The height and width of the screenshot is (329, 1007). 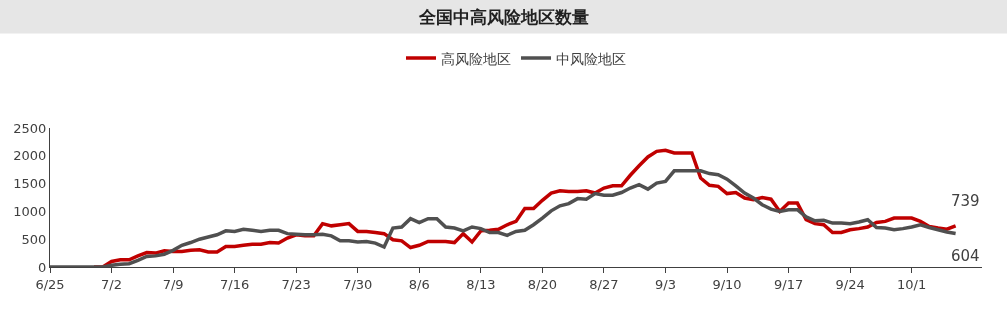 I want to click on x-tick-label: 9/3, so click(x=665, y=284).